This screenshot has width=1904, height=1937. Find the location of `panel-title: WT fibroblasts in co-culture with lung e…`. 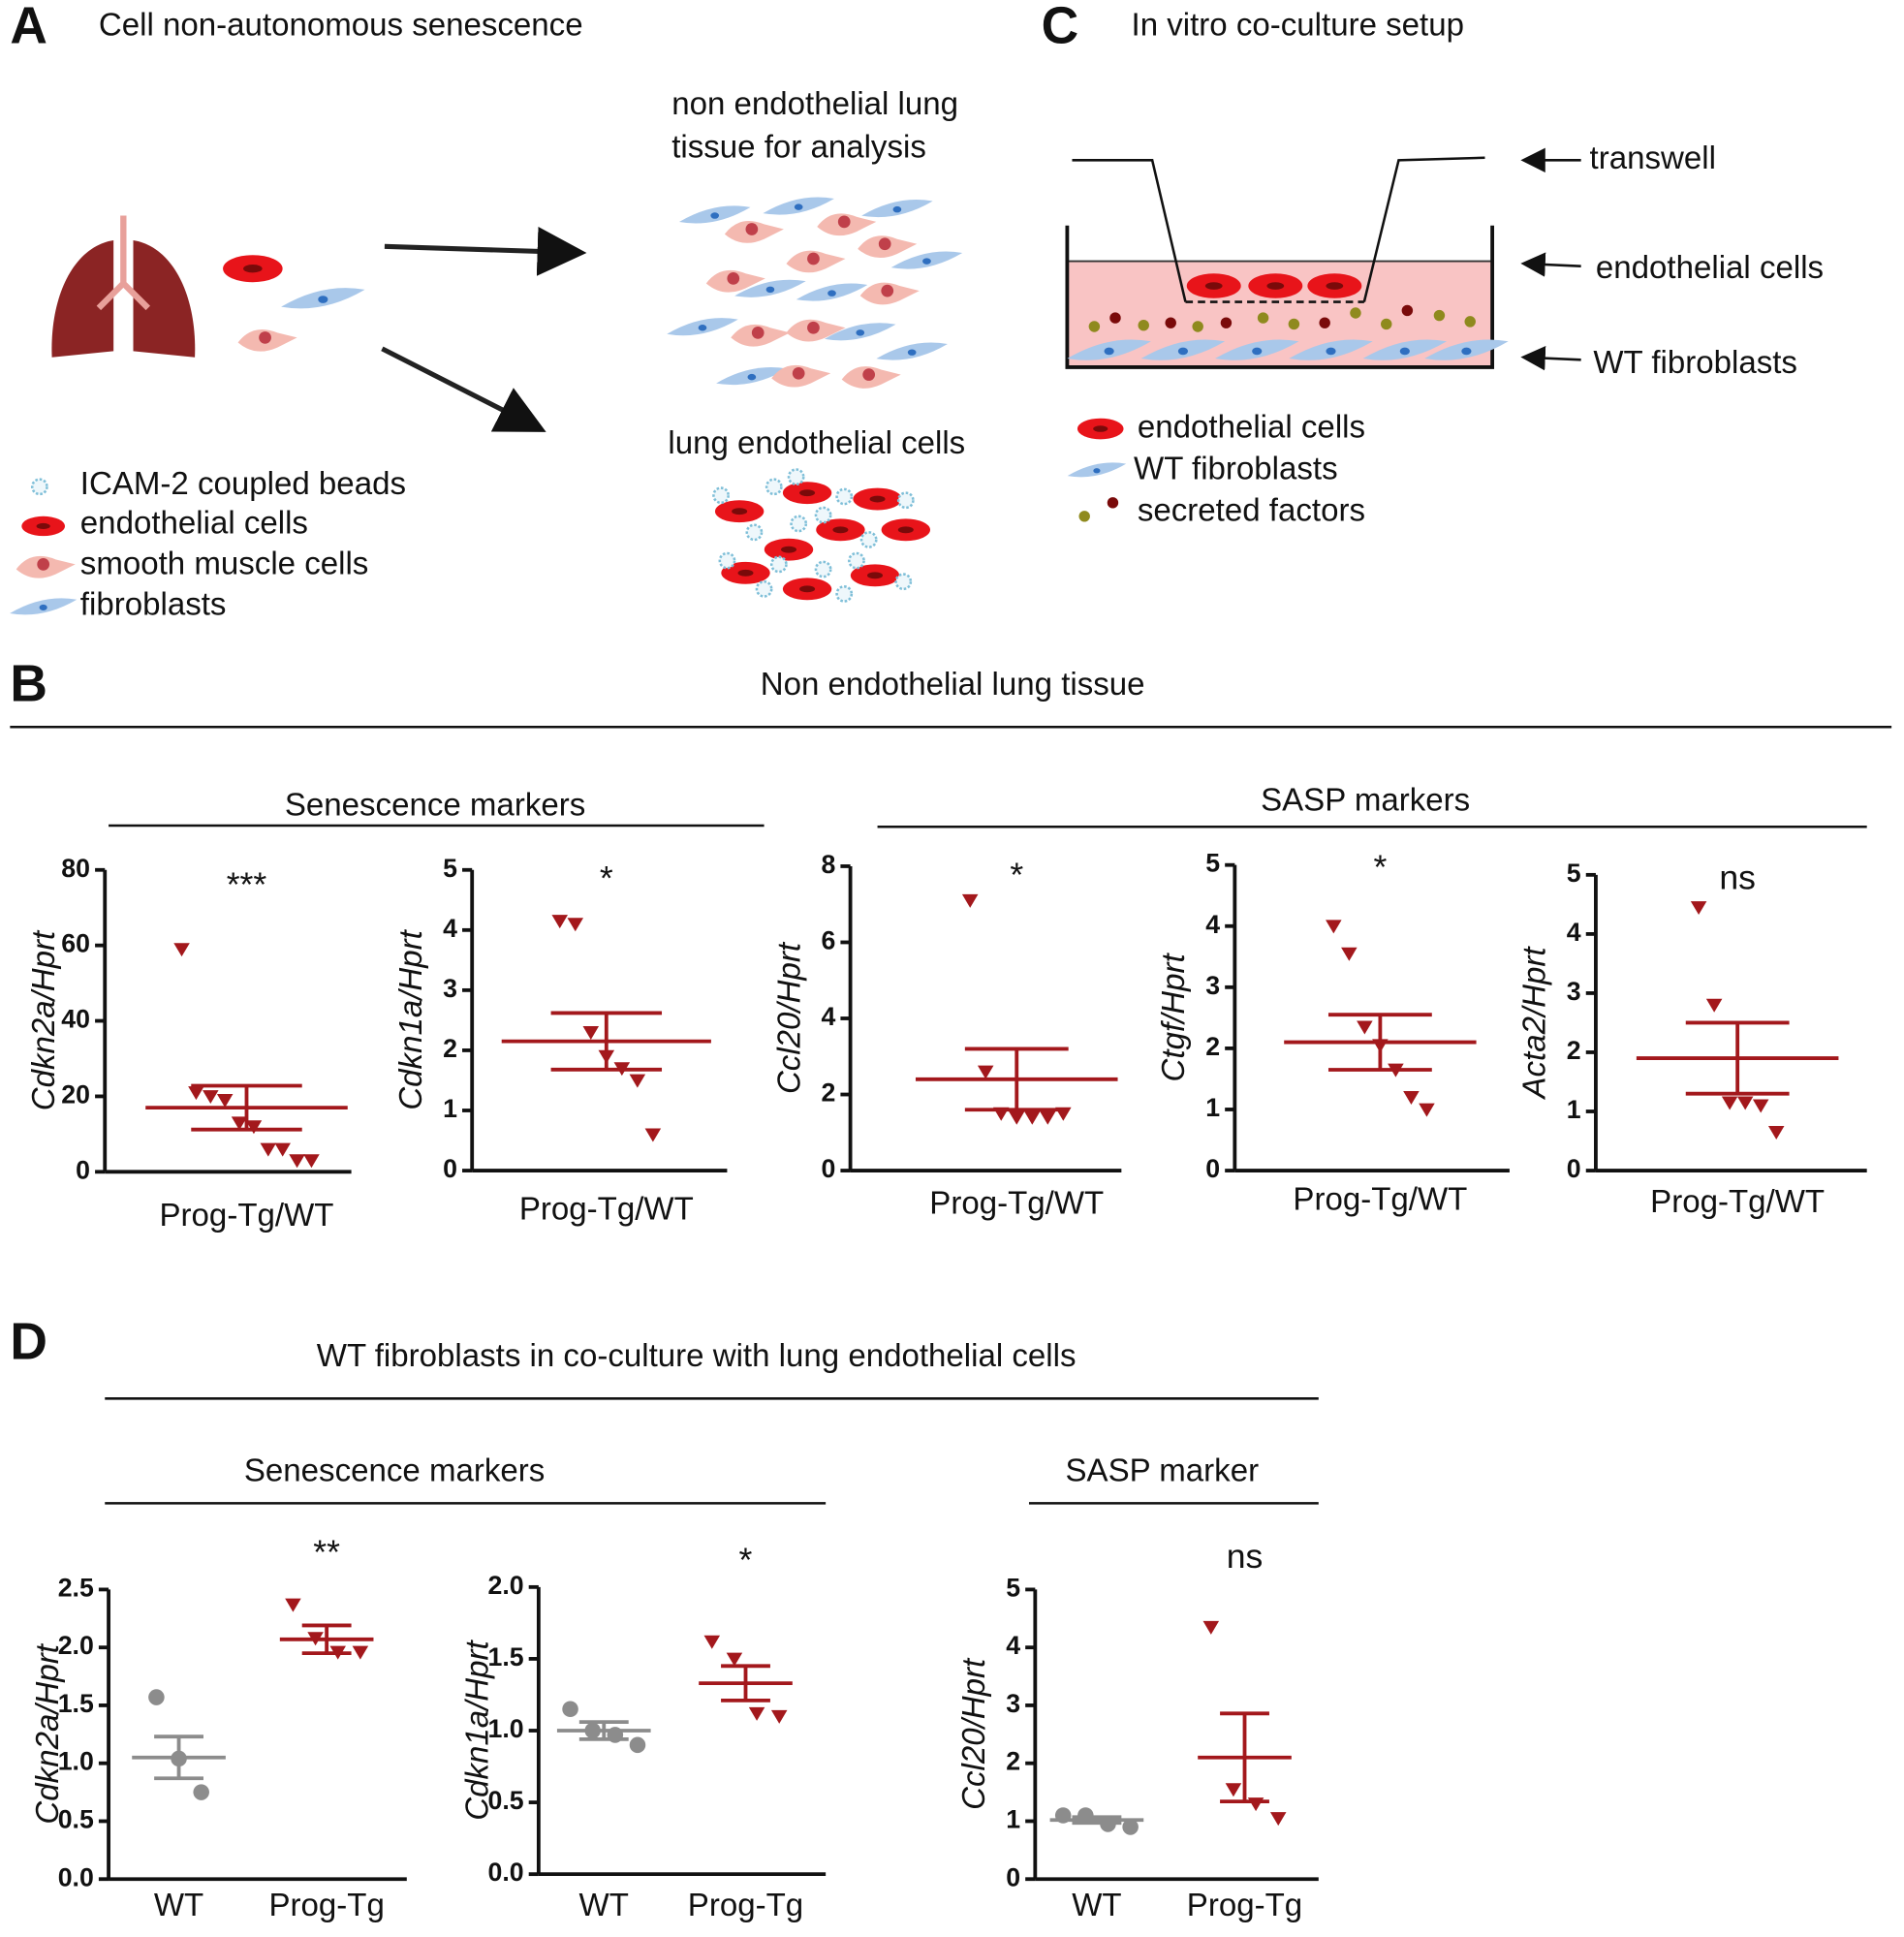

panel-title: WT fibroblasts in co-culture with lung e… is located at coordinates (697, 1356).